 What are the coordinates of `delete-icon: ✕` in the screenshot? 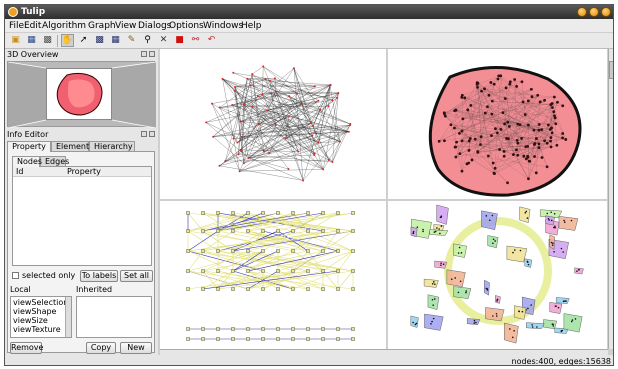 It's located at (163, 40).